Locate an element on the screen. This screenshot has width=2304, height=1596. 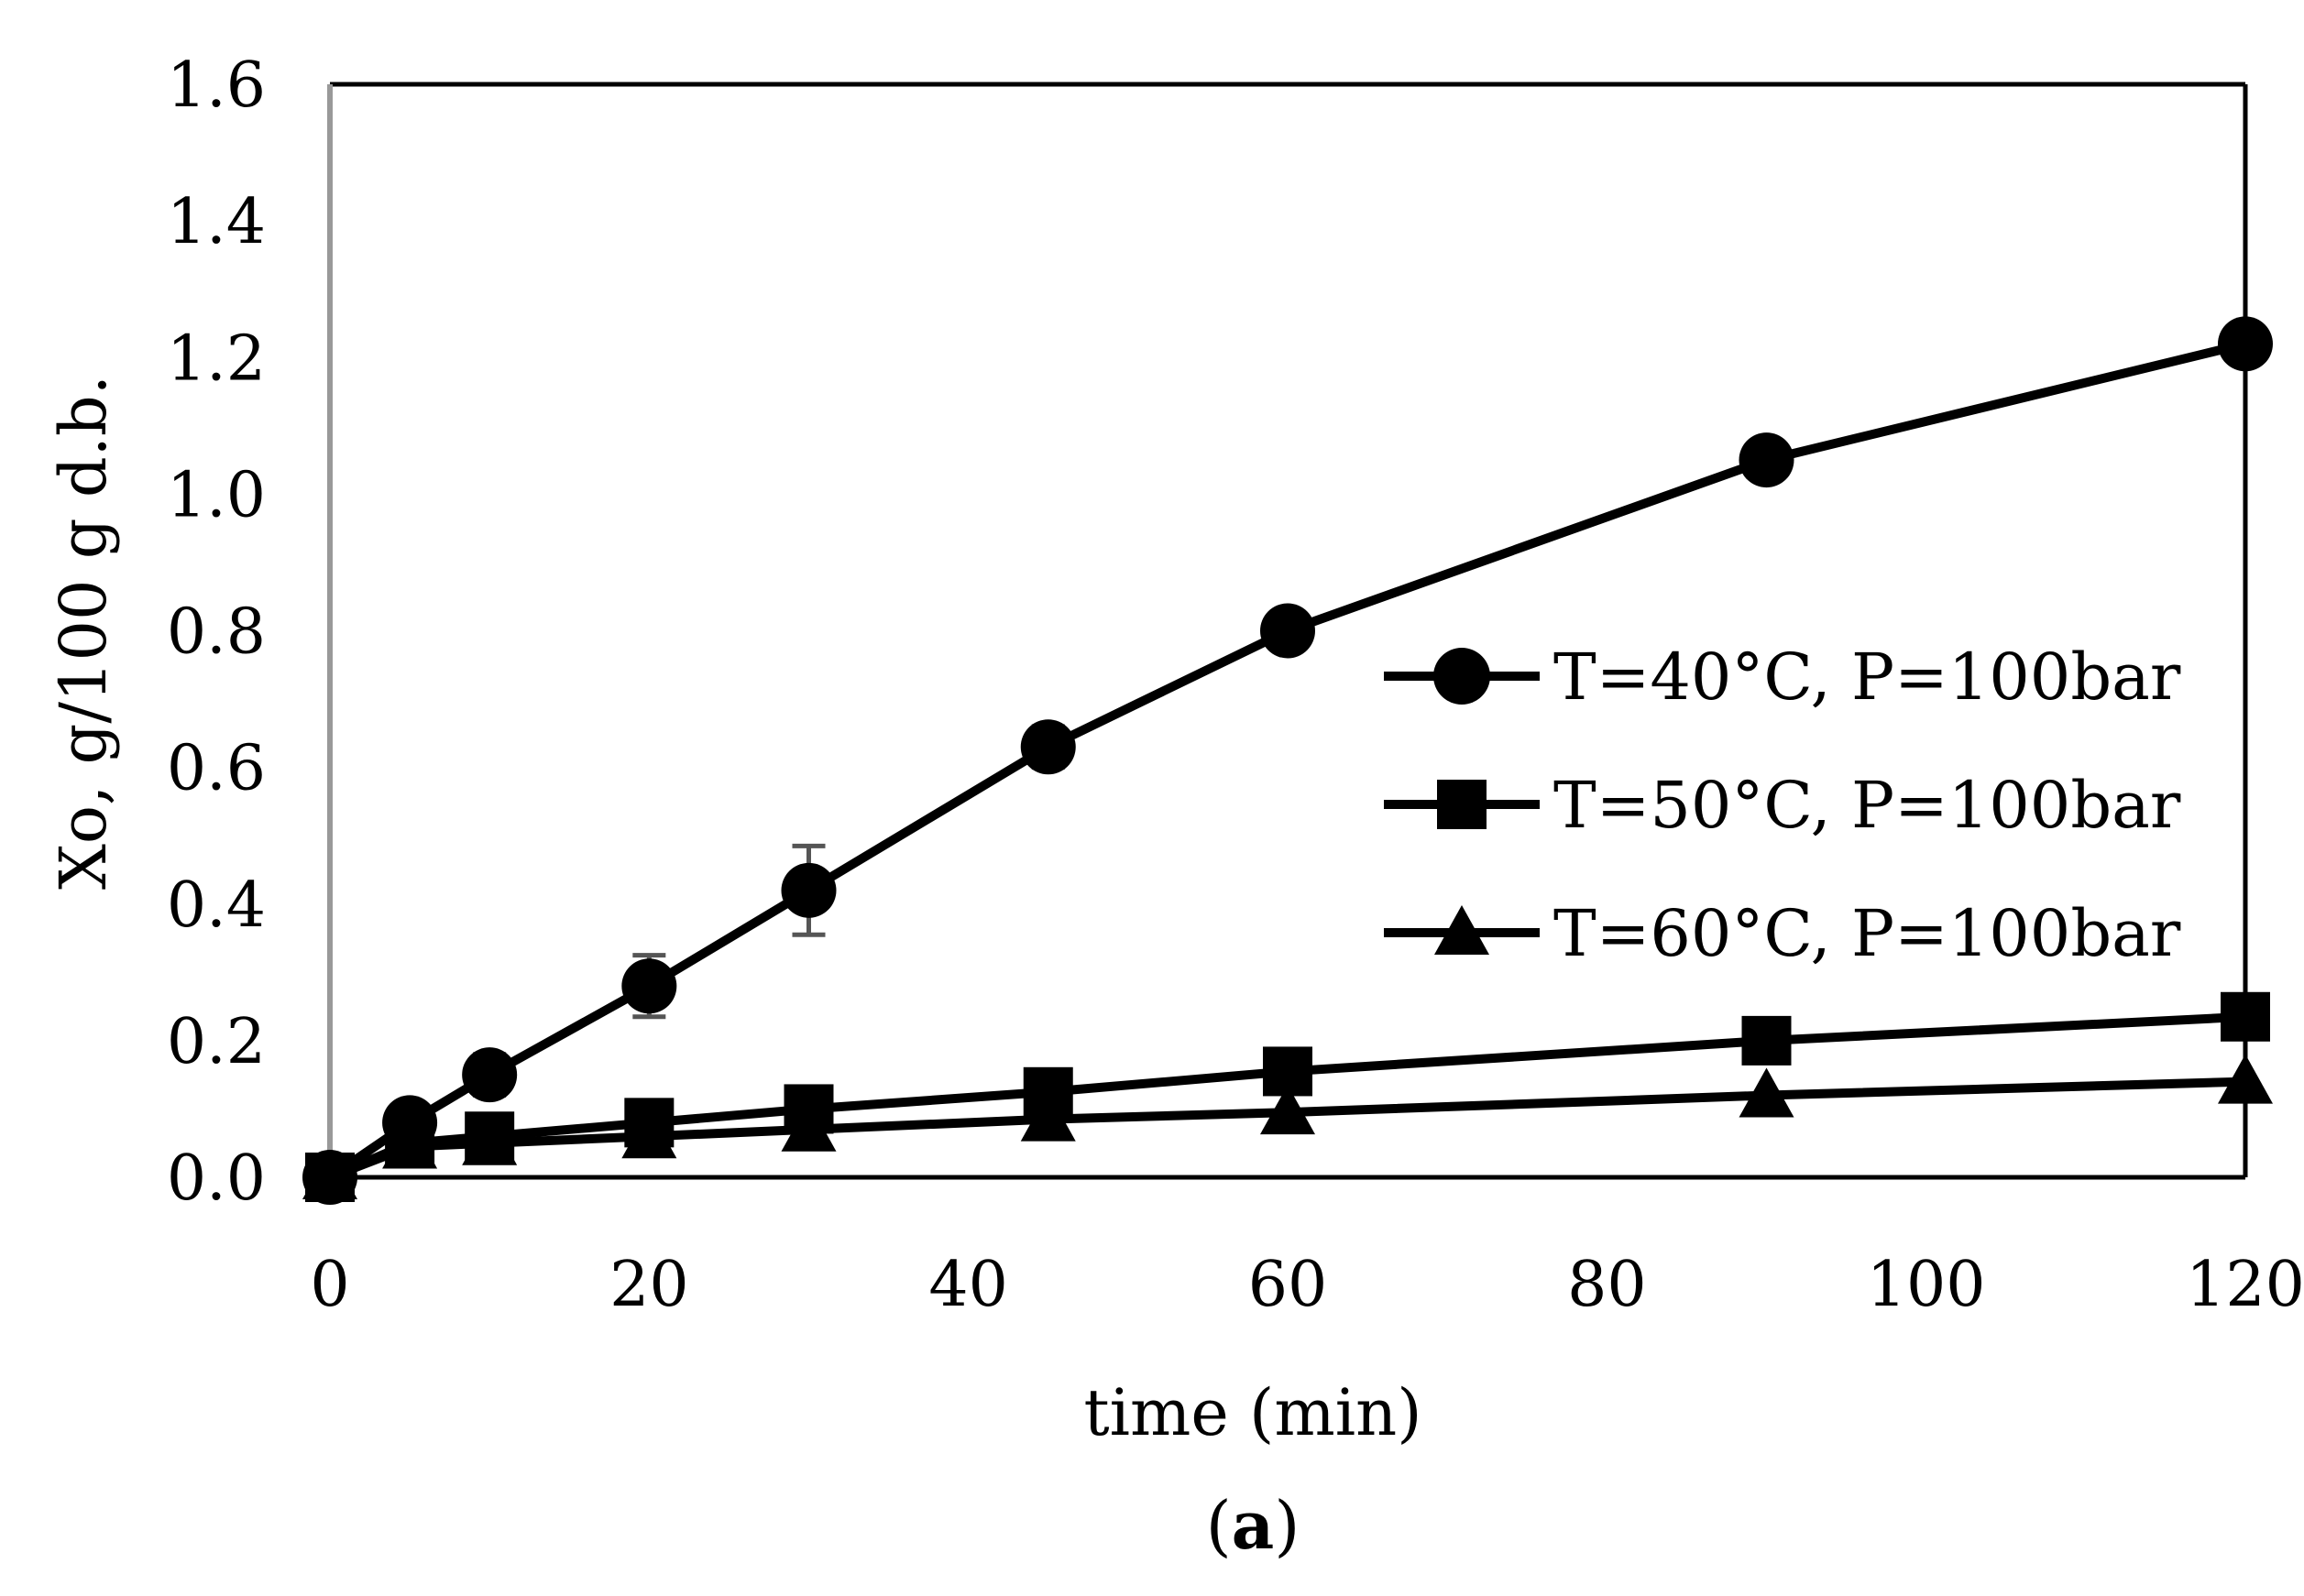
y-tick-label: 0.6 is located at coordinates (216, 769).